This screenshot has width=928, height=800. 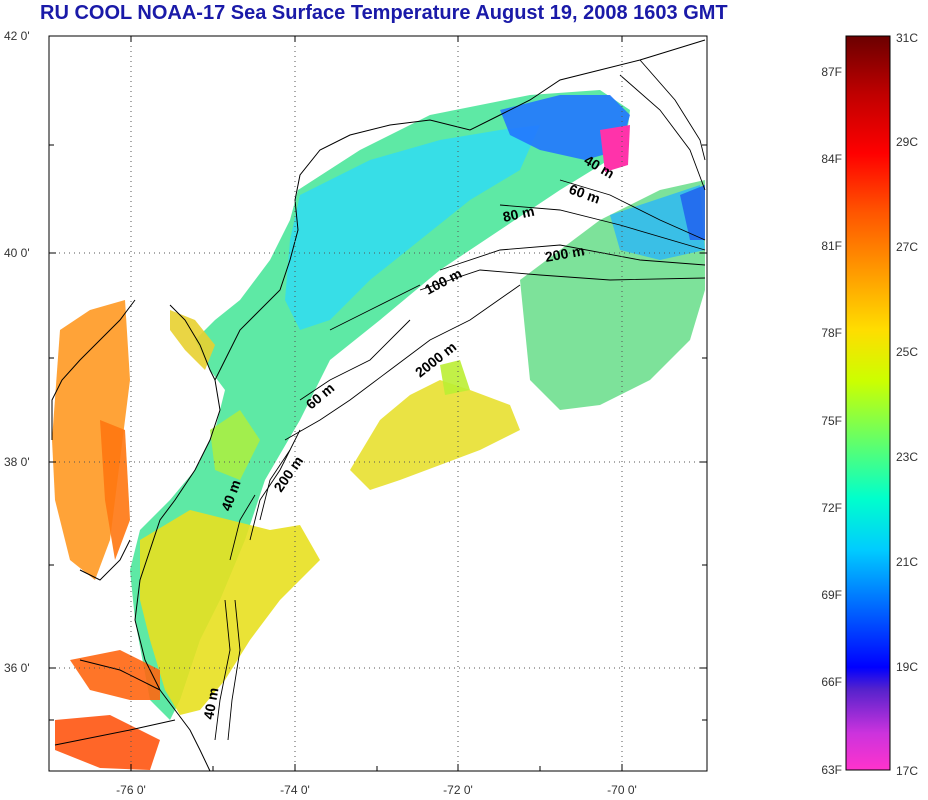 I want to click on colorbar-label-f: 84F, so click(x=831, y=159).